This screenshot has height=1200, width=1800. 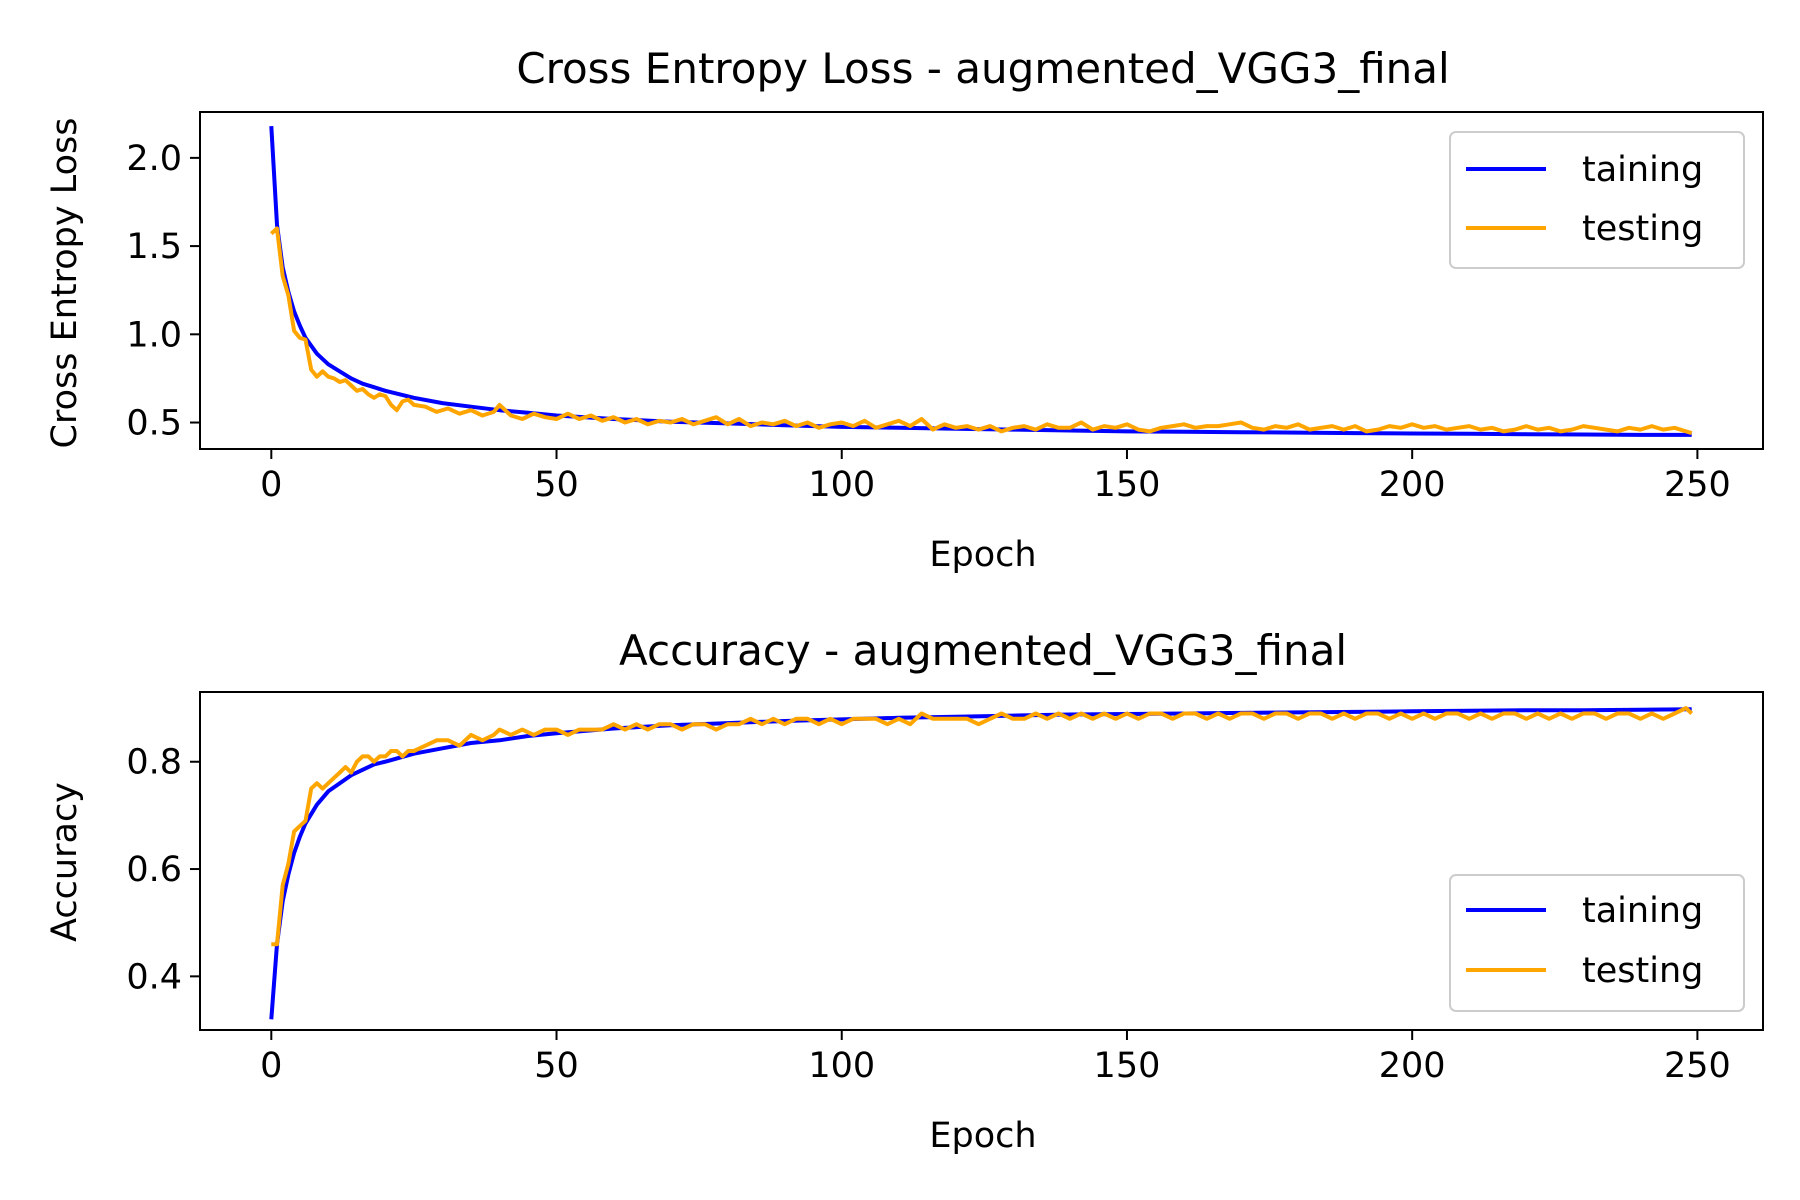 I want to click on loss-legend: taining testing, so click(x=1597, y=200).